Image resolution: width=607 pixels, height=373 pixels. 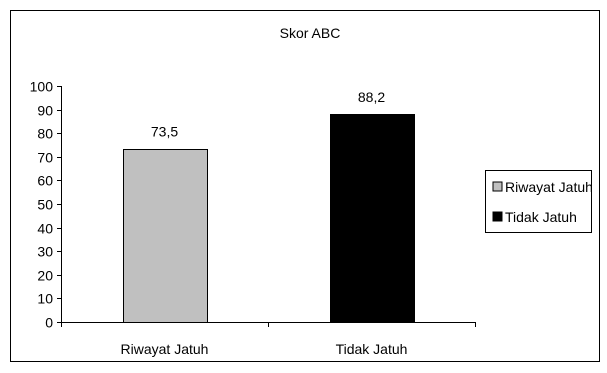 What do you see at coordinates (541, 217) in the screenshot?
I see `legend-label-tidak-jatuh: Tidak Jatuh` at bounding box center [541, 217].